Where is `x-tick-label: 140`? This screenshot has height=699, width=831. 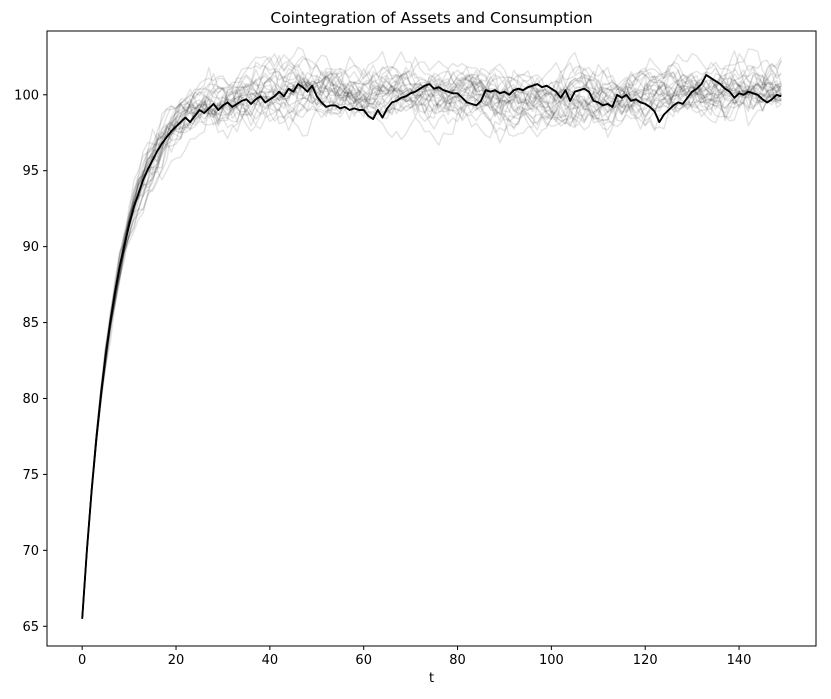 x-tick-label: 140 is located at coordinates (739, 660).